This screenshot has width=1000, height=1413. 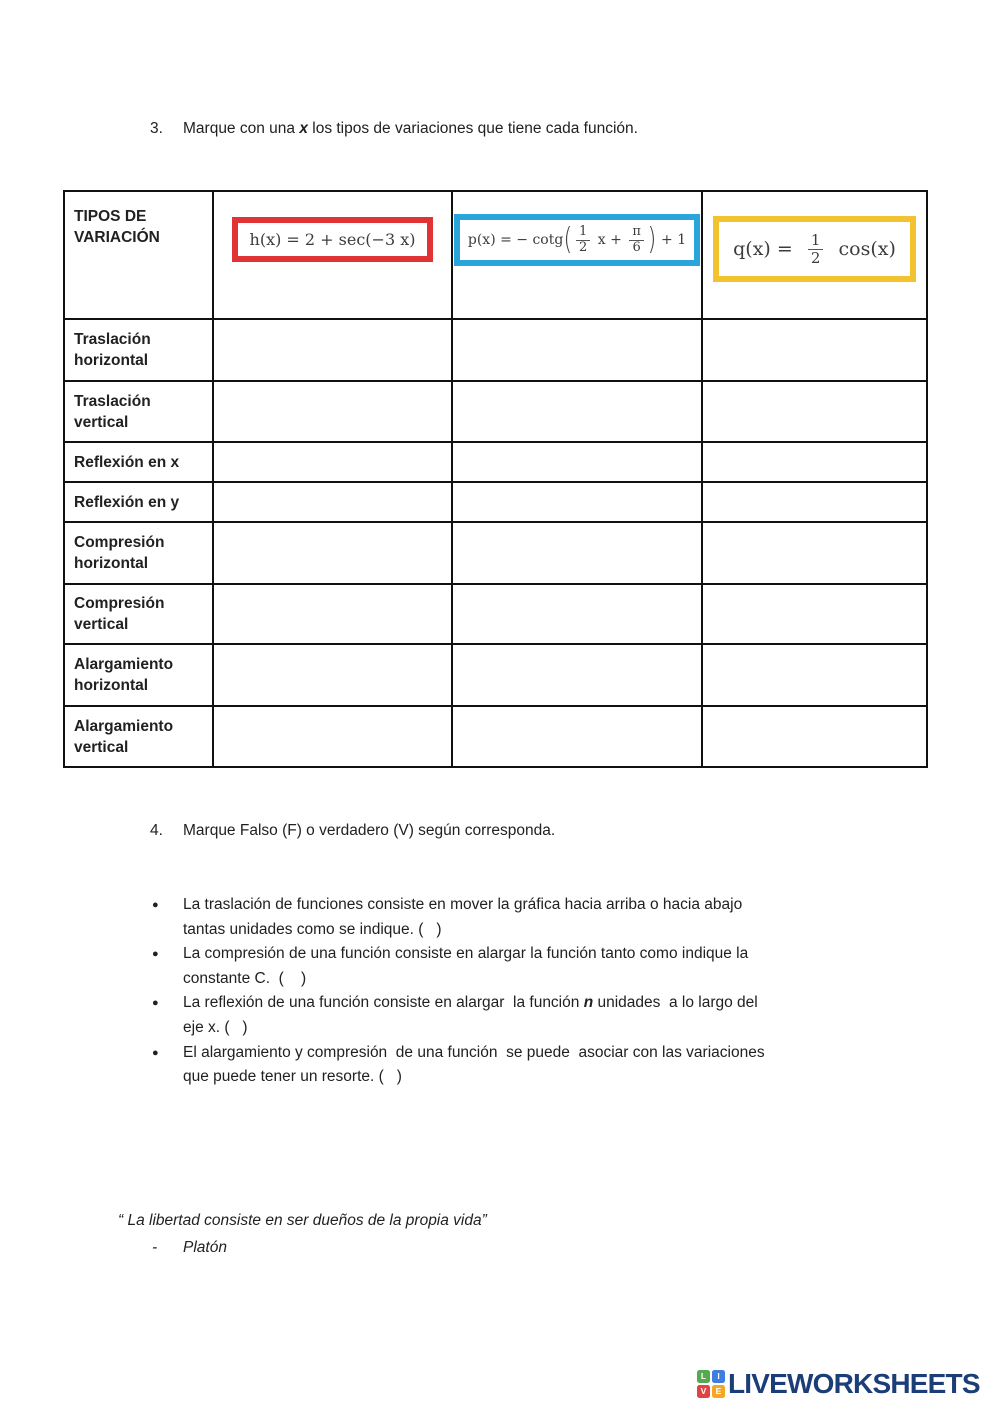 I want to click on formula-box-yellow: q(x) = 1 2 cos(x), so click(x=814, y=249).